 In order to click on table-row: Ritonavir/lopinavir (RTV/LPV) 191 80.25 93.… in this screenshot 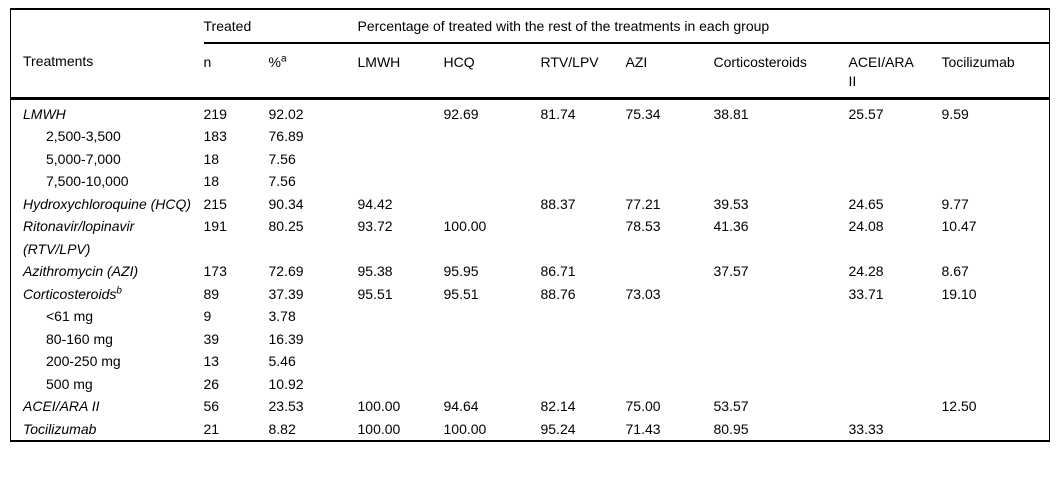, I will do `click(530, 237)`.